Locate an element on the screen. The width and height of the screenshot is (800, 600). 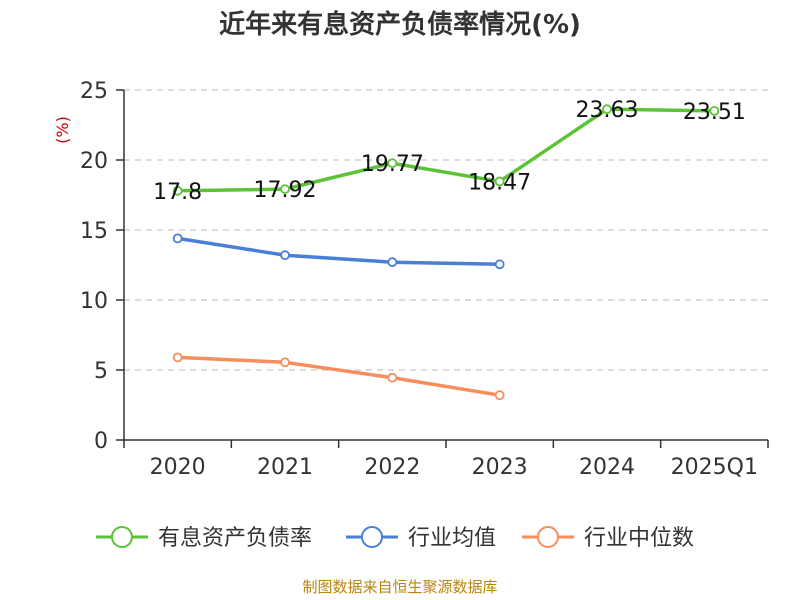
data-point-1-2020 is located at coordinates (177, 238).